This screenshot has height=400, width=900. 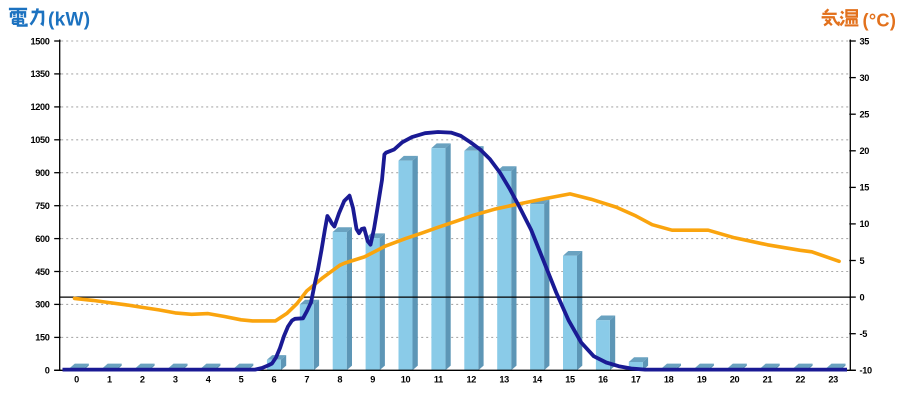 I want to click on svg-text: 13, so click(x=504, y=380).